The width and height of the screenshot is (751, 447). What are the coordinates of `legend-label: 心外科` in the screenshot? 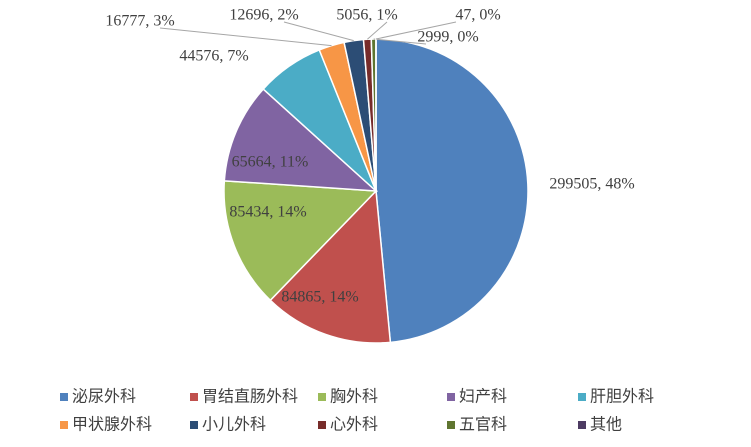 It's located at (354, 424).